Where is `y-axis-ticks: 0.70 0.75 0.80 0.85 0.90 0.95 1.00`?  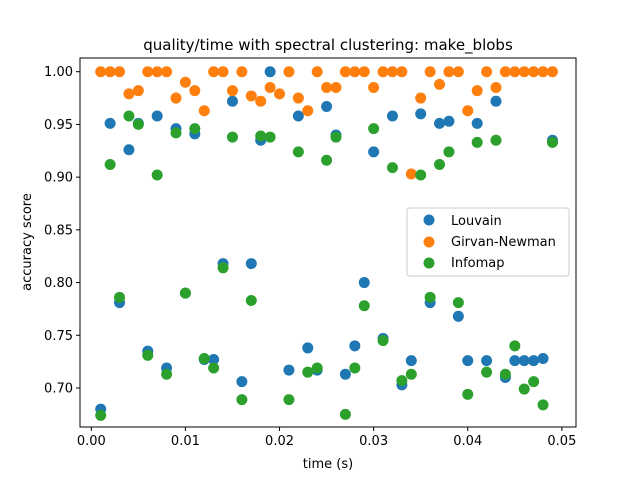
y-axis-ticks: 0.70 0.75 0.80 0.85 0.90 0.95 1.00 is located at coordinates (62, 230).